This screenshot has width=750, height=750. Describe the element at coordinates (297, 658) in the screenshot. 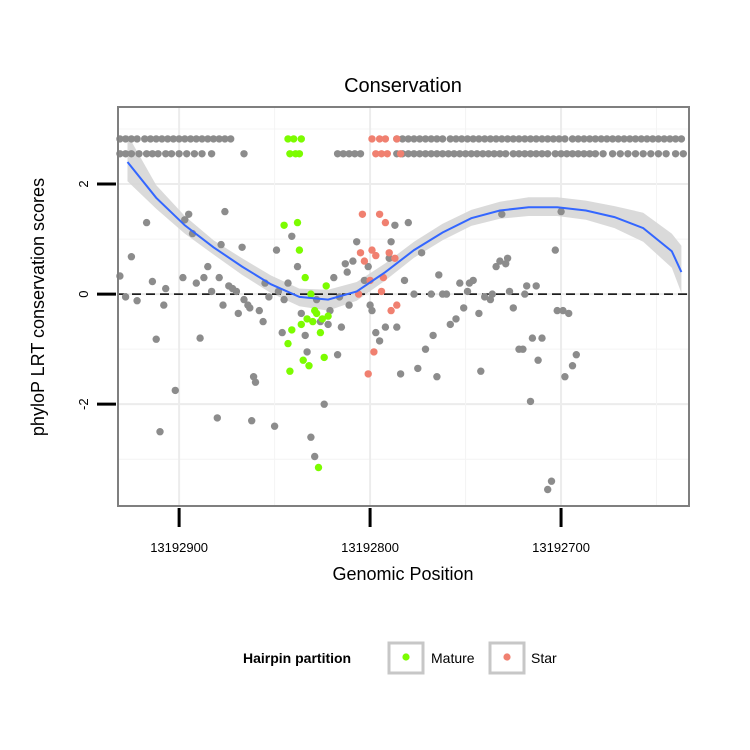

I see `legend-title: Hairpin partition` at that location.